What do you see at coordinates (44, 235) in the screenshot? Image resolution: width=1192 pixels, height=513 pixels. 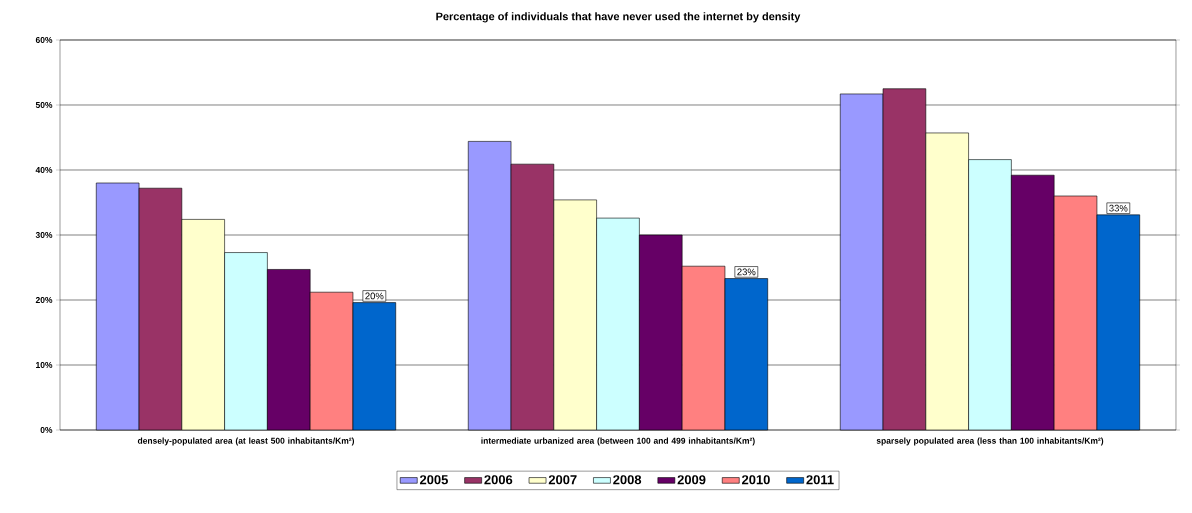 I see `y-tick-label: 30%` at bounding box center [44, 235].